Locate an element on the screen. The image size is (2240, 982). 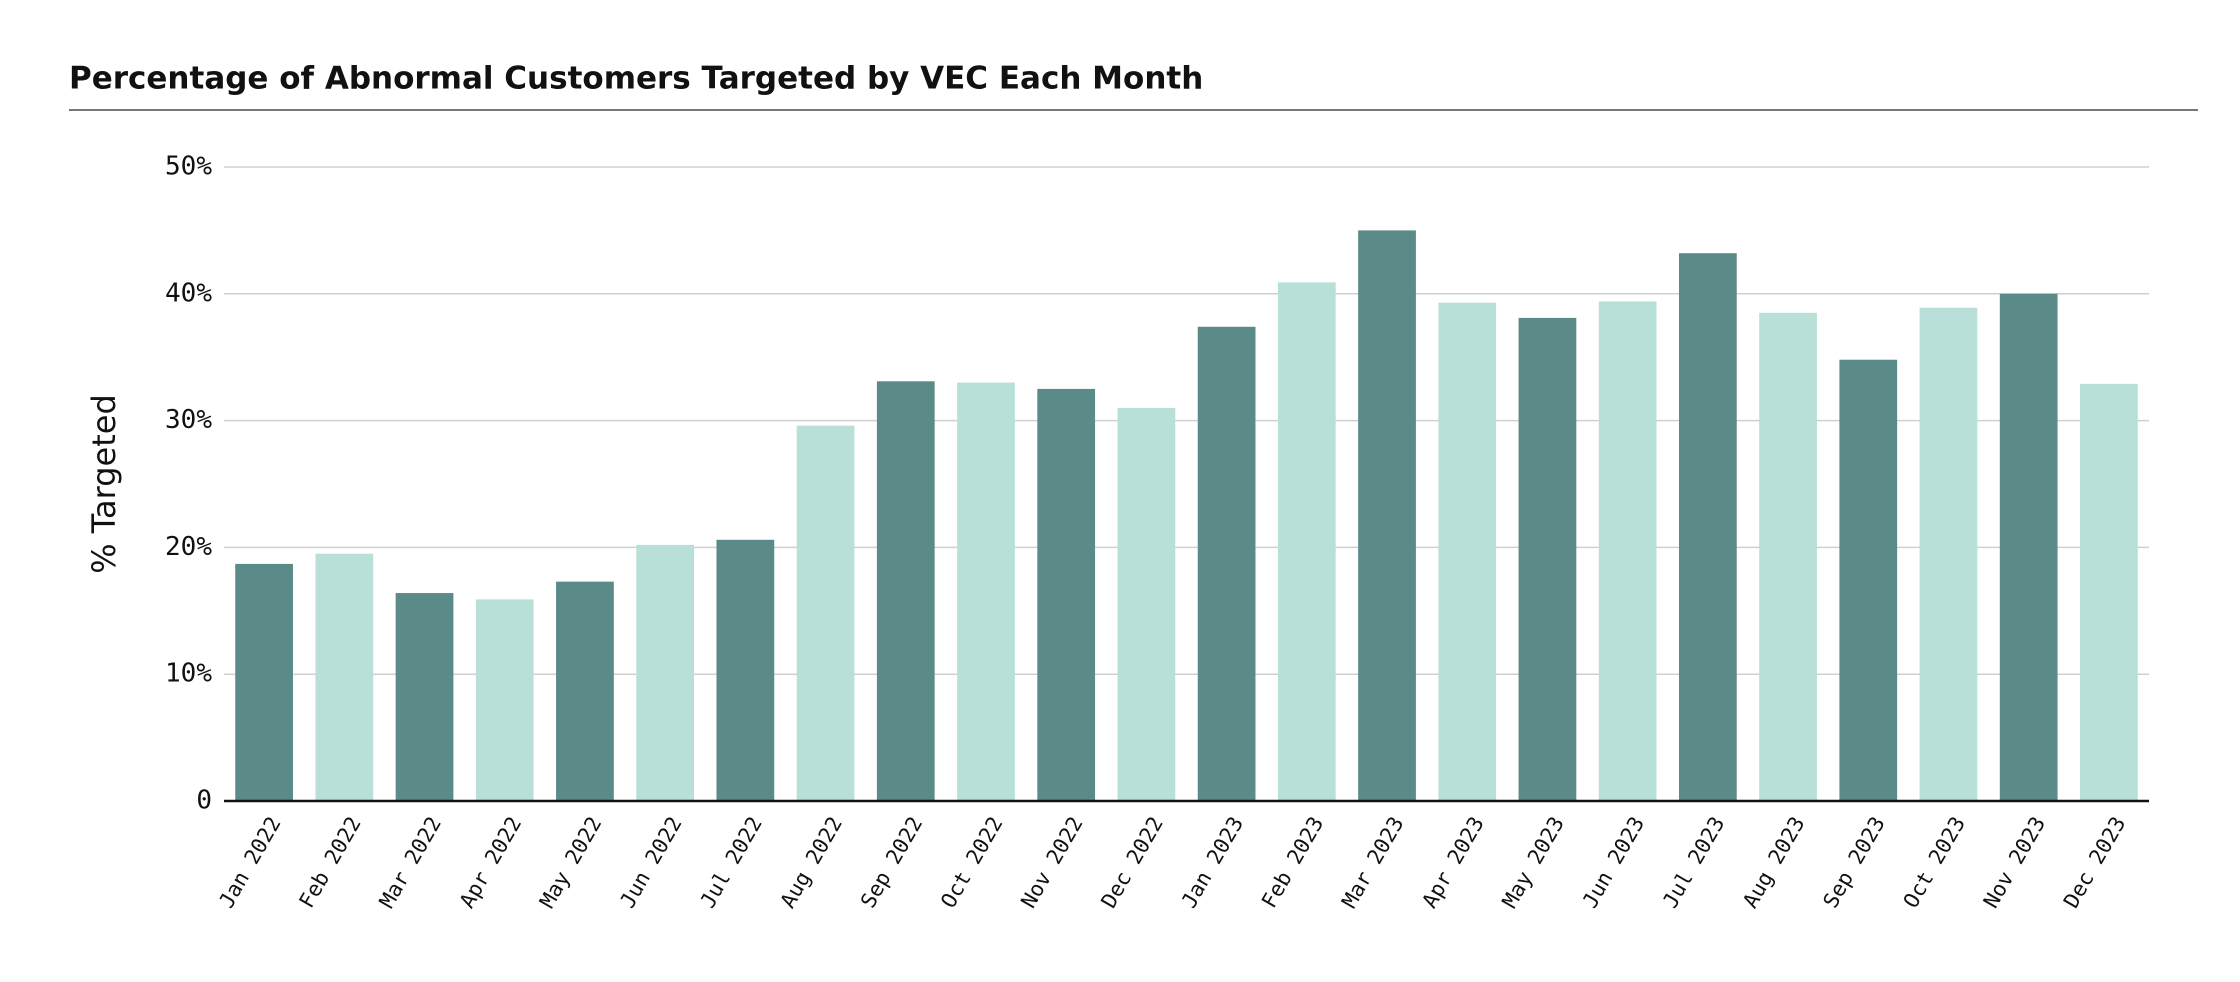
x-tick-label: Dec 2023 is located at coordinates (2094, 863).